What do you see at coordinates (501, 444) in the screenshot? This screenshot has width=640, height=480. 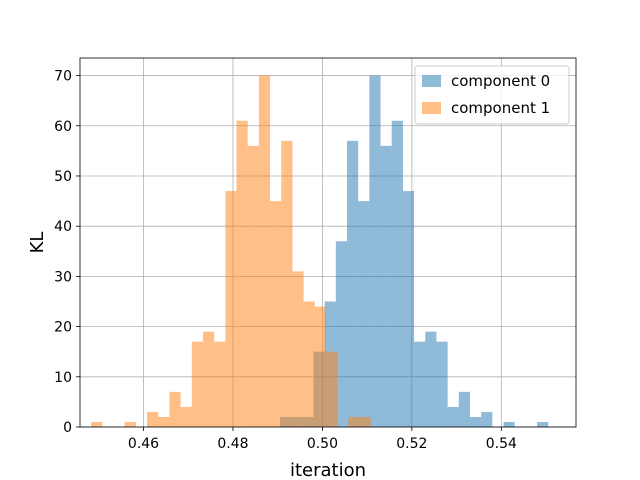 I see `x-tick-label: 0.54` at bounding box center [501, 444].